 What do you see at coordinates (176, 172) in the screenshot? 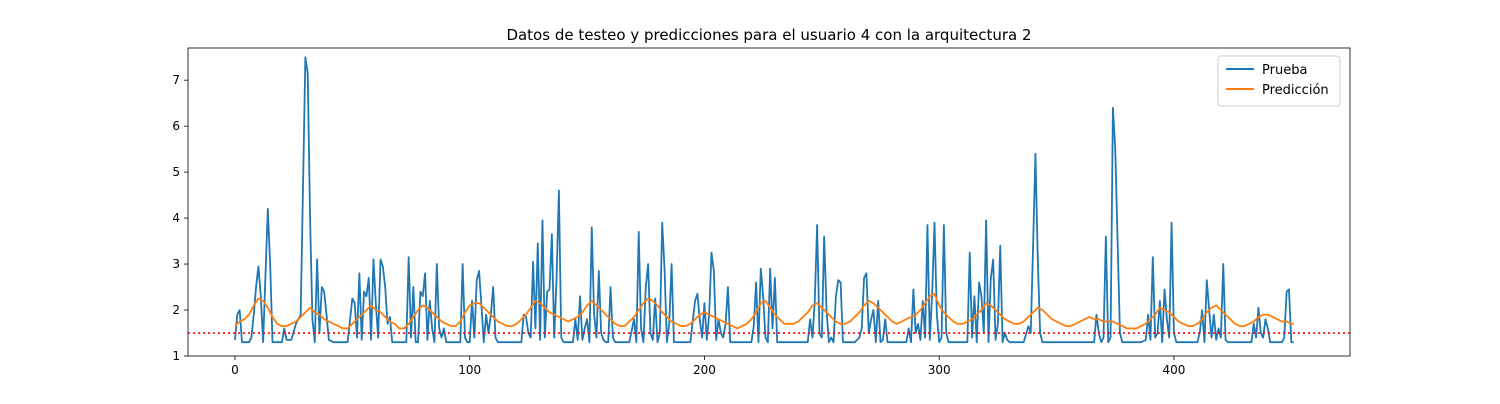
I see `y-tick-label: 5` at bounding box center [176, 172].